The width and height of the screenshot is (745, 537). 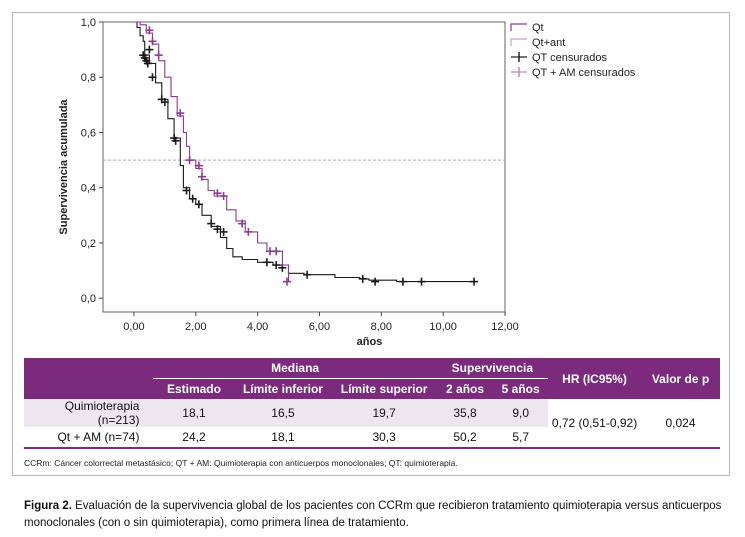 What do you see at coordinates (64, 167) in the screenshot?
I see `y-axis-label: Supervivencia acumulada` at bounding box center [64, 167].